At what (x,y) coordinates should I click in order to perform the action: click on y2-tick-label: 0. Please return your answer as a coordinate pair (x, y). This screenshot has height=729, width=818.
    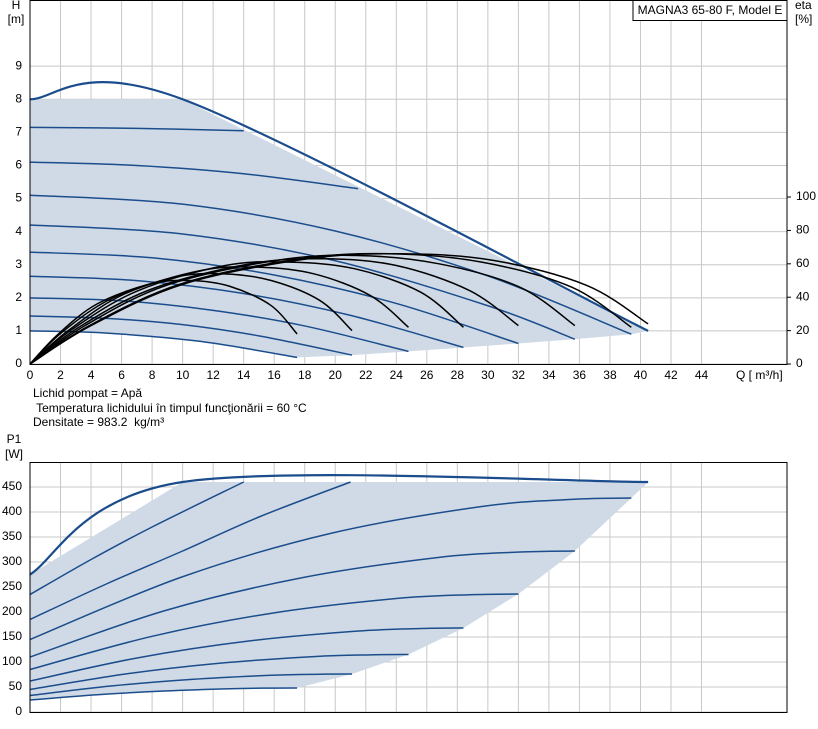
    Looking at the image, I should click on (799, 363).